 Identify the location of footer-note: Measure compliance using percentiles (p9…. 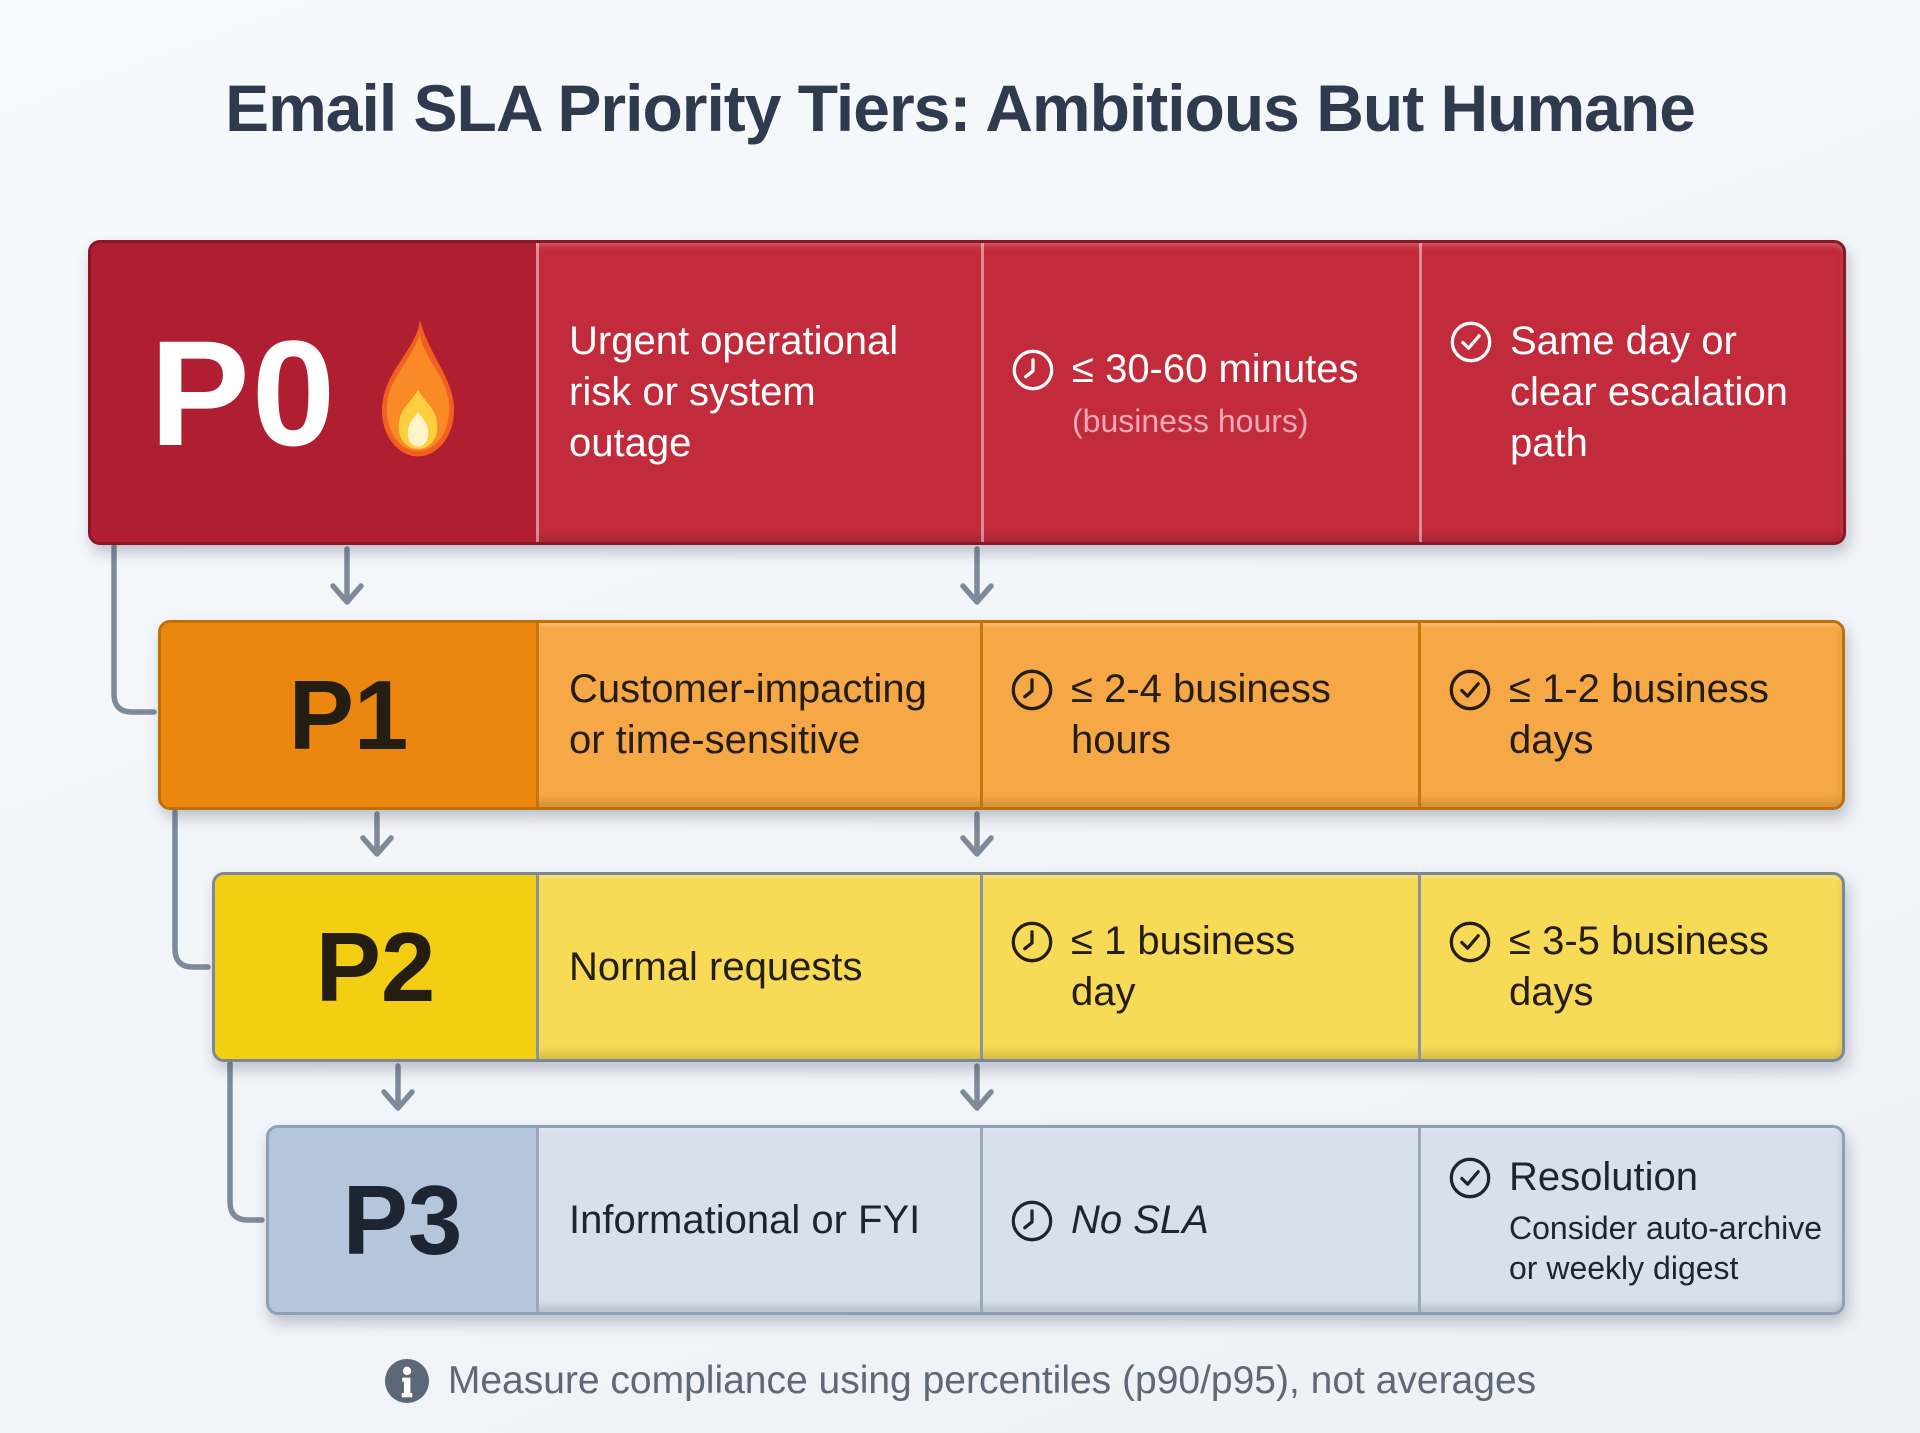
(960, 1381).